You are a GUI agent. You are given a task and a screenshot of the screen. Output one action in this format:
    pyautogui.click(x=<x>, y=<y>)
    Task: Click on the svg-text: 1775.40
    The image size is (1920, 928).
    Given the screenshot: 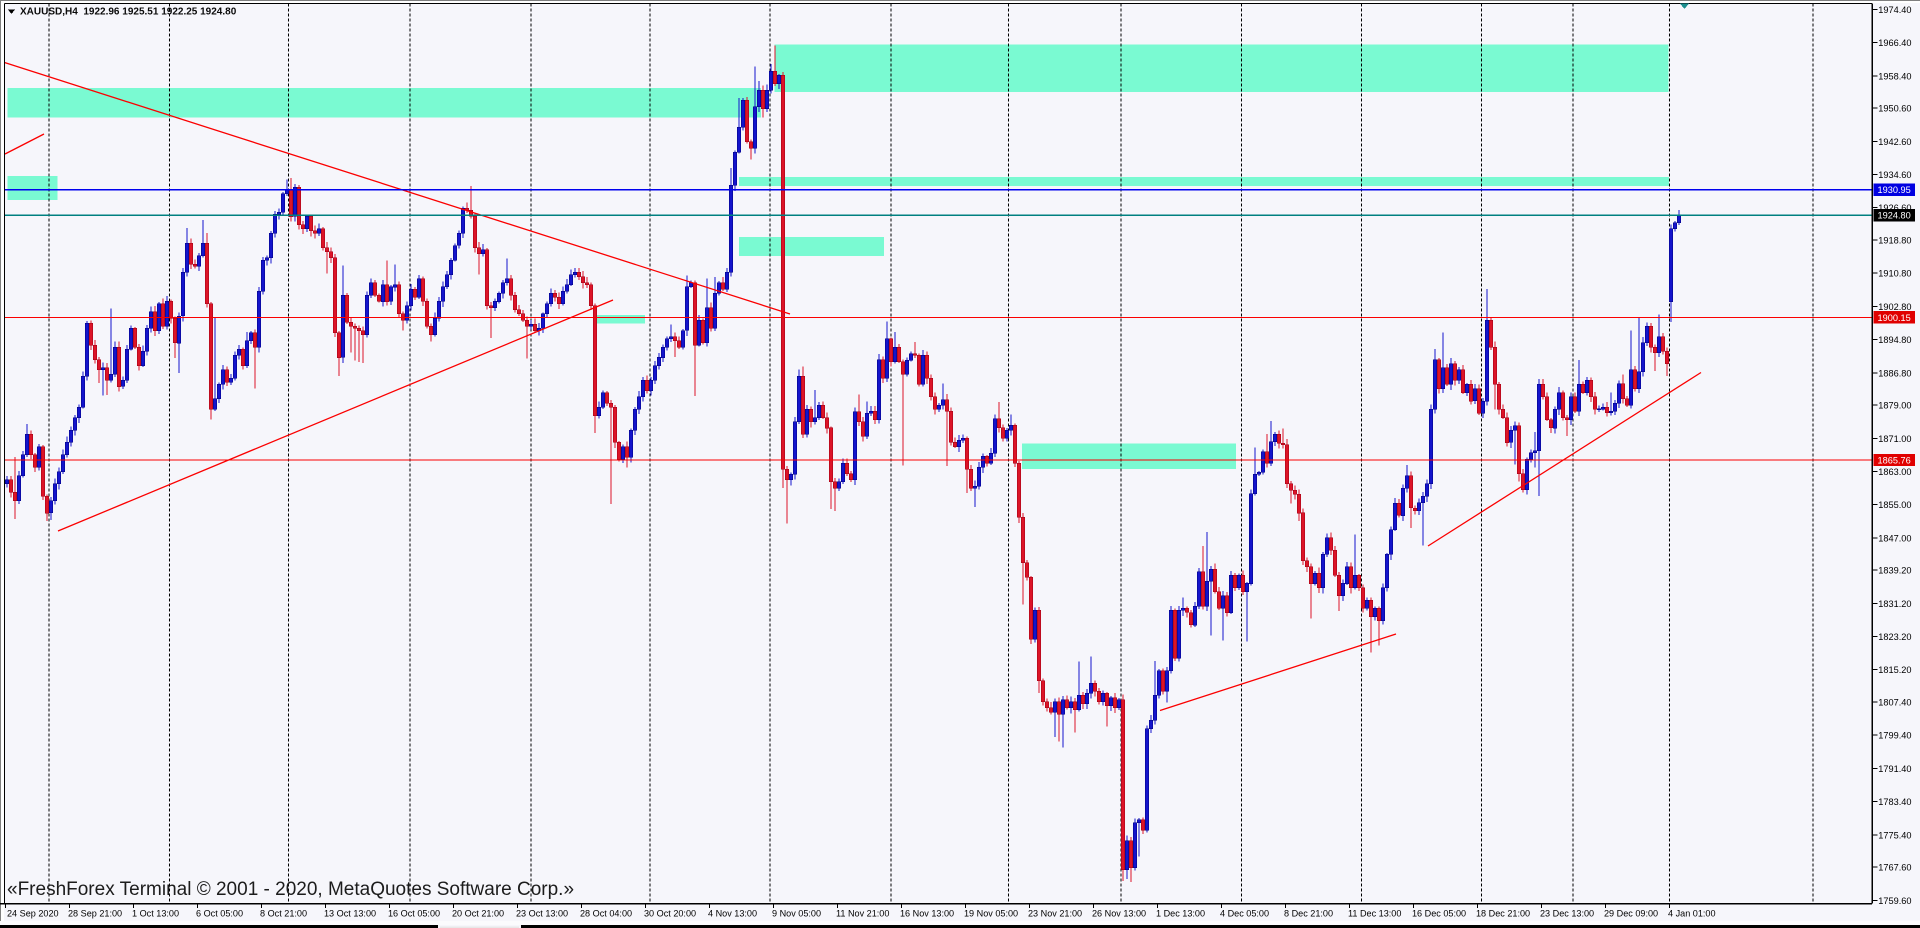 What is the action you would take?
    pyautogui.click(x=1894, y=835)
    